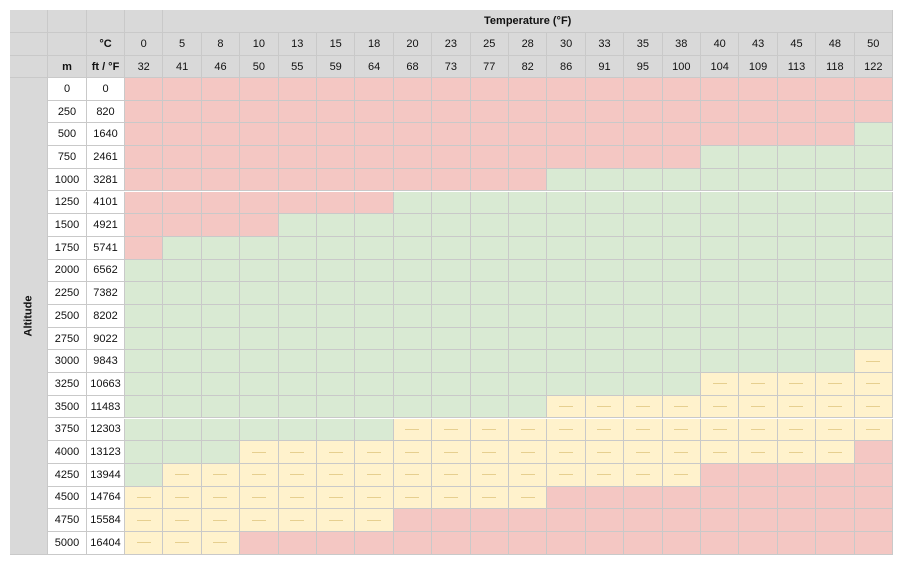 The image size is (908, 561). What do you see at coordinates (106, 271) in the screenshot?
I see `altitude-ft-cell: 6562` at bounding box center [106, 271].